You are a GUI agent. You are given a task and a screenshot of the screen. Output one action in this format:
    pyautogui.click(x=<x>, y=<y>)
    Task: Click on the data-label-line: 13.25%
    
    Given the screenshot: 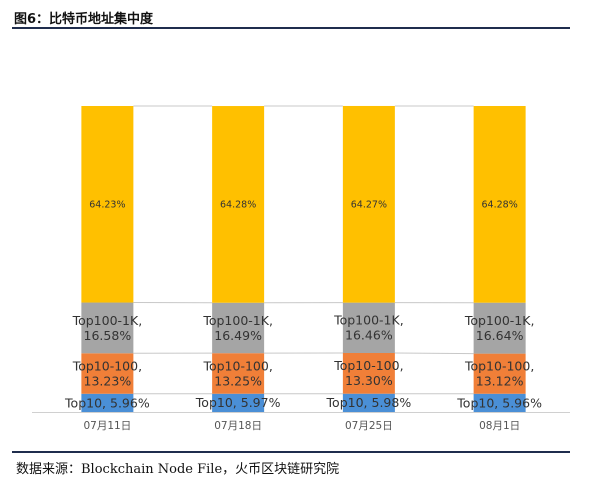 What is the action you would take?
    pyautogui.click(x=238, y=380)
    